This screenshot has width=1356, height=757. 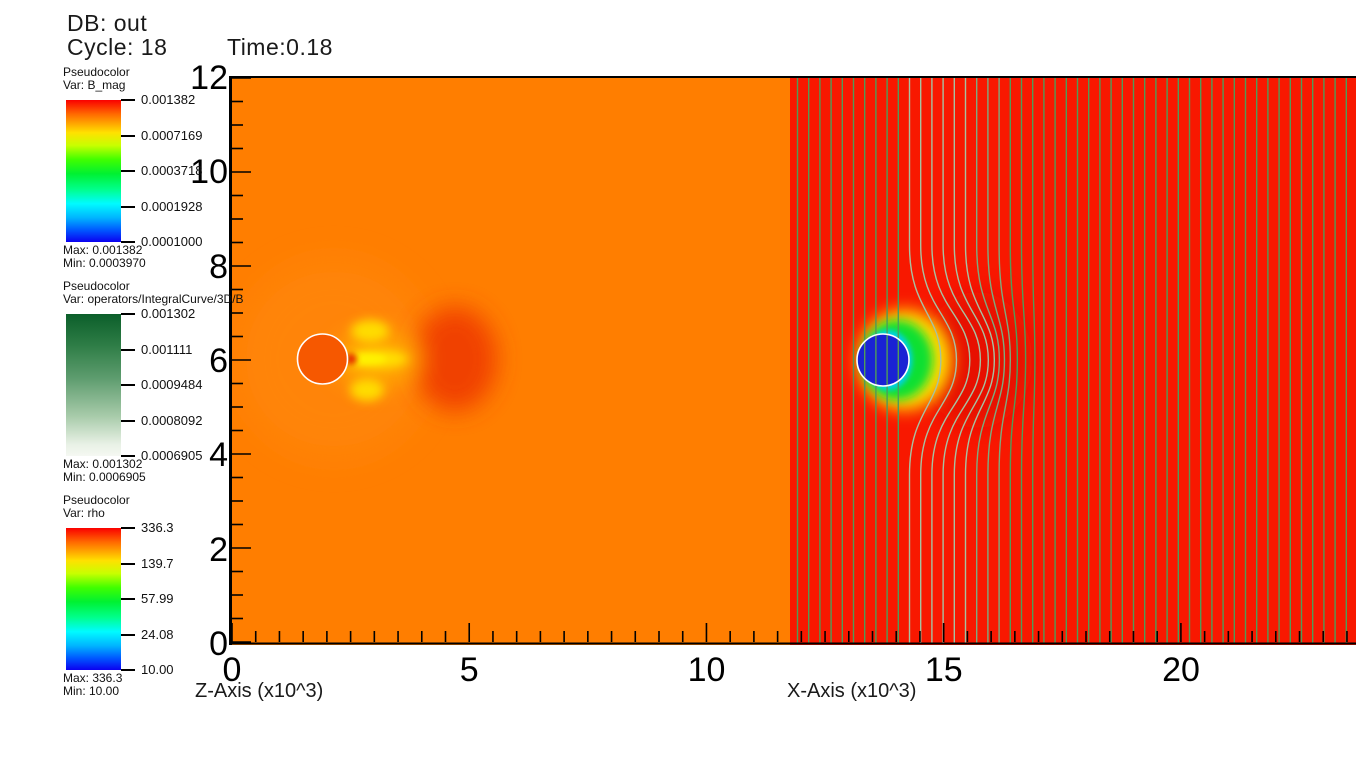 What do you see at coordinates (469, 670) in the screenshot?
I see `x-axis-tick-label: 5` at bounding box center [469, 670].